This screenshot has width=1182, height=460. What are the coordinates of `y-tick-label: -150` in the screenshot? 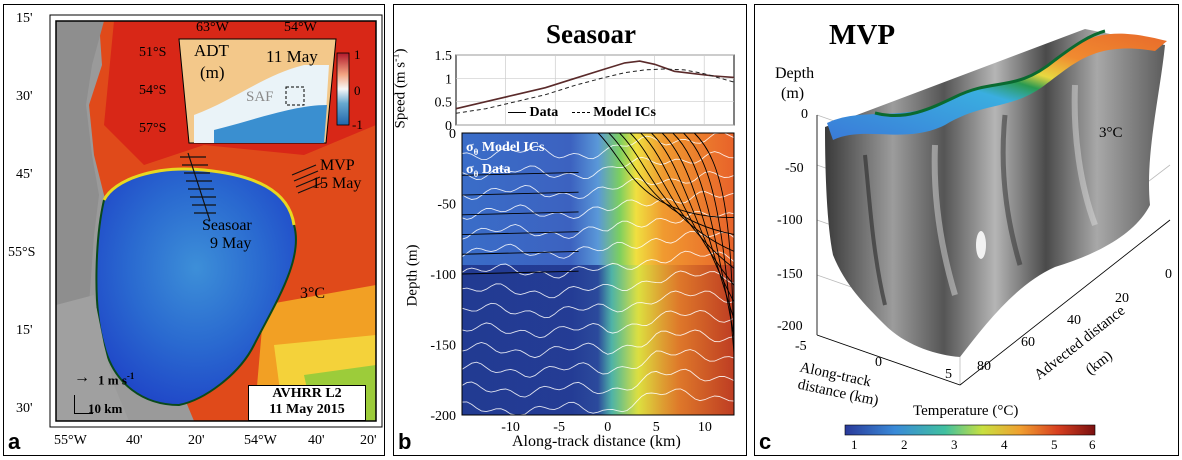 It's located at (443, 346).